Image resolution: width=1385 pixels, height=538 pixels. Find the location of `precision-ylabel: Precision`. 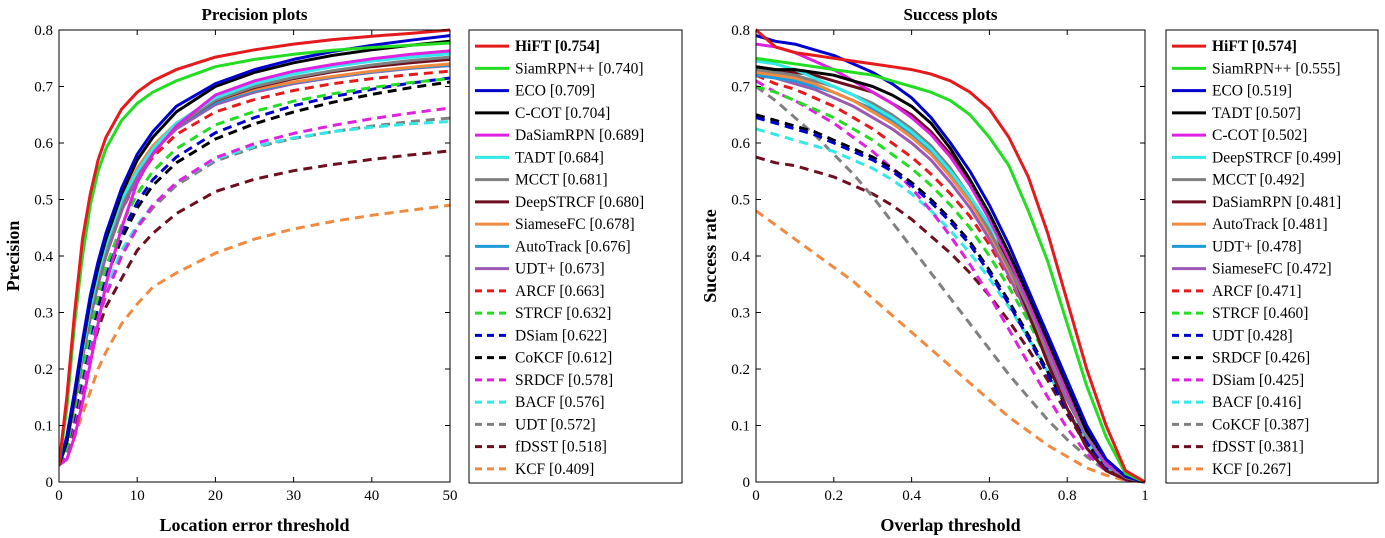

precision-ylabel: Precision is located at coordinates (13, 256).